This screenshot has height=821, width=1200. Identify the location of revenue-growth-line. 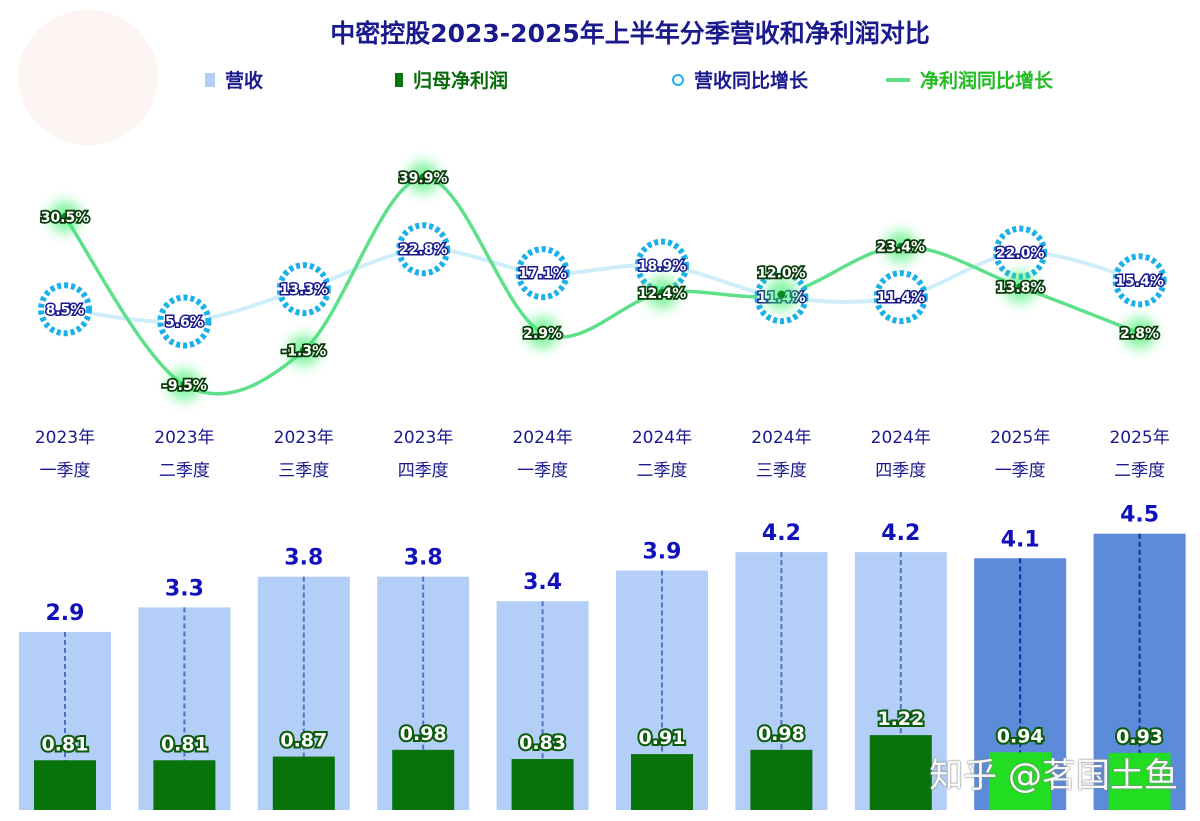
(602, 285).